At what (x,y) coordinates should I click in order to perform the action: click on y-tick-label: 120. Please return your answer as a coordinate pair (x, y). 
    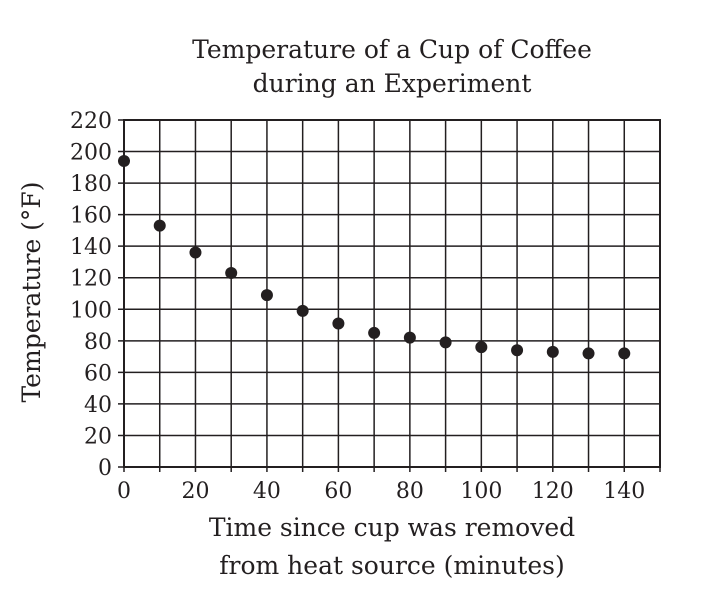
    Looking at the image, I should click on (91, 279).